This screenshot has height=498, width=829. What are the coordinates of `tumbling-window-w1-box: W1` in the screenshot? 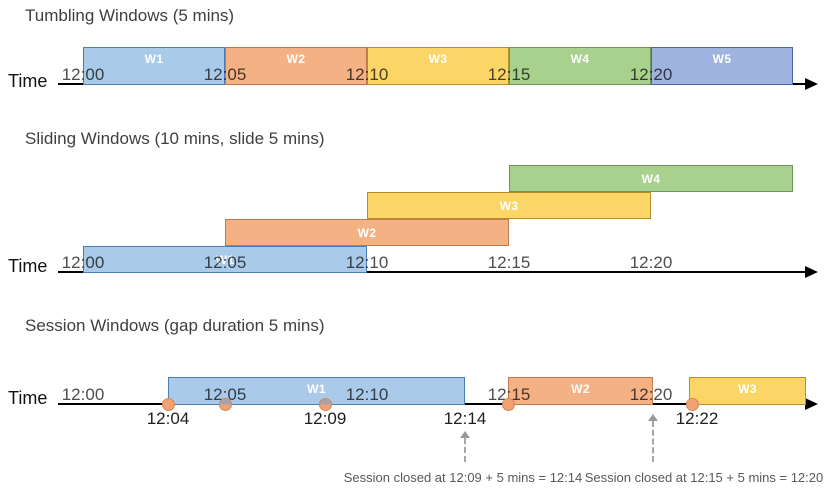 It's located at (154, 66).